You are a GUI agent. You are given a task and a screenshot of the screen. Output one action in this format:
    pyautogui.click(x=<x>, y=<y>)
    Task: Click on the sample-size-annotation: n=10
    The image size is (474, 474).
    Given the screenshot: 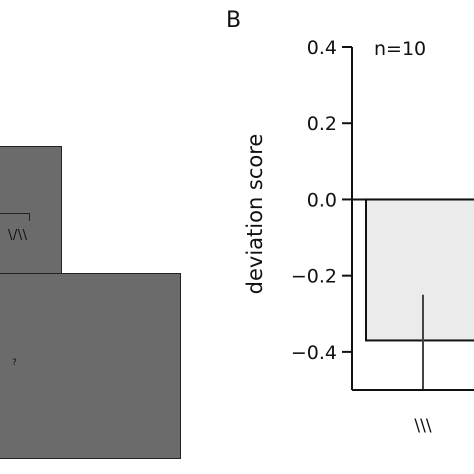 What is the action you would take?
    pyautogui.click(x=400, y=49)
    